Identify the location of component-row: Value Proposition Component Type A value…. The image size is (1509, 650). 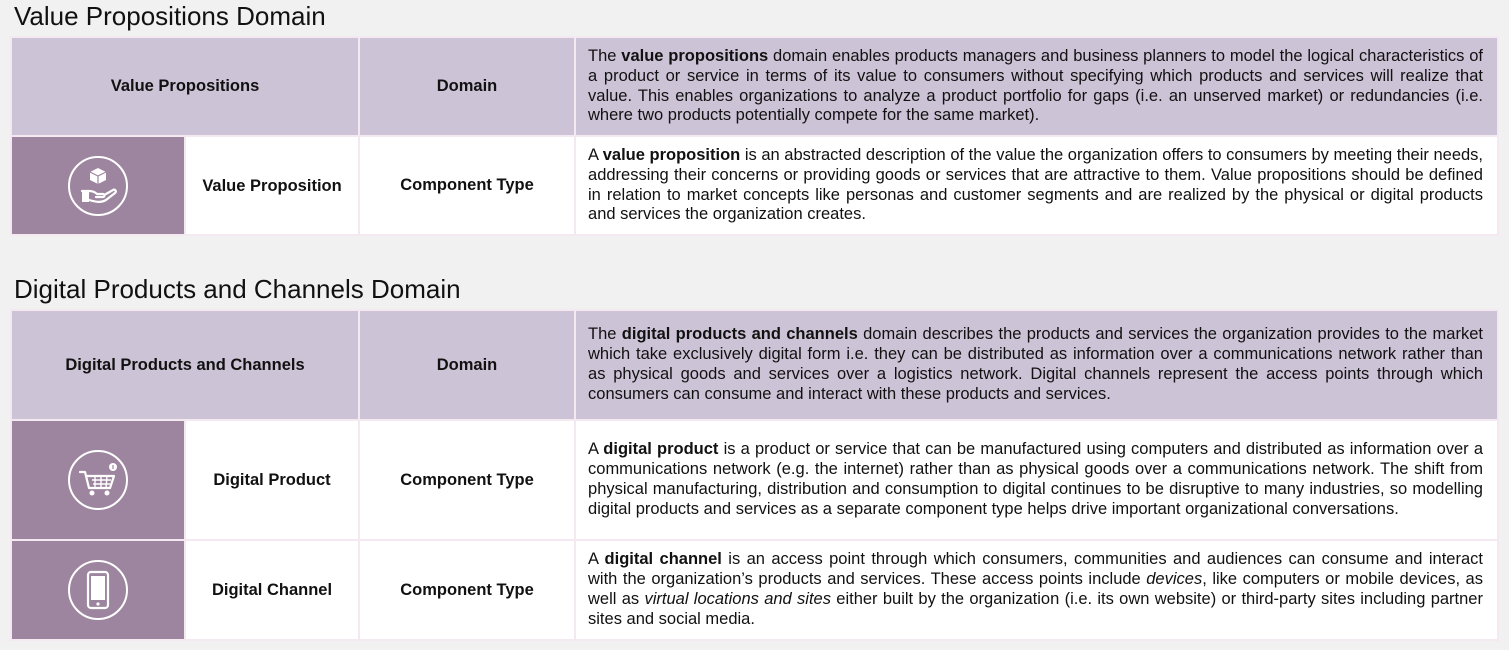
(754, 185).